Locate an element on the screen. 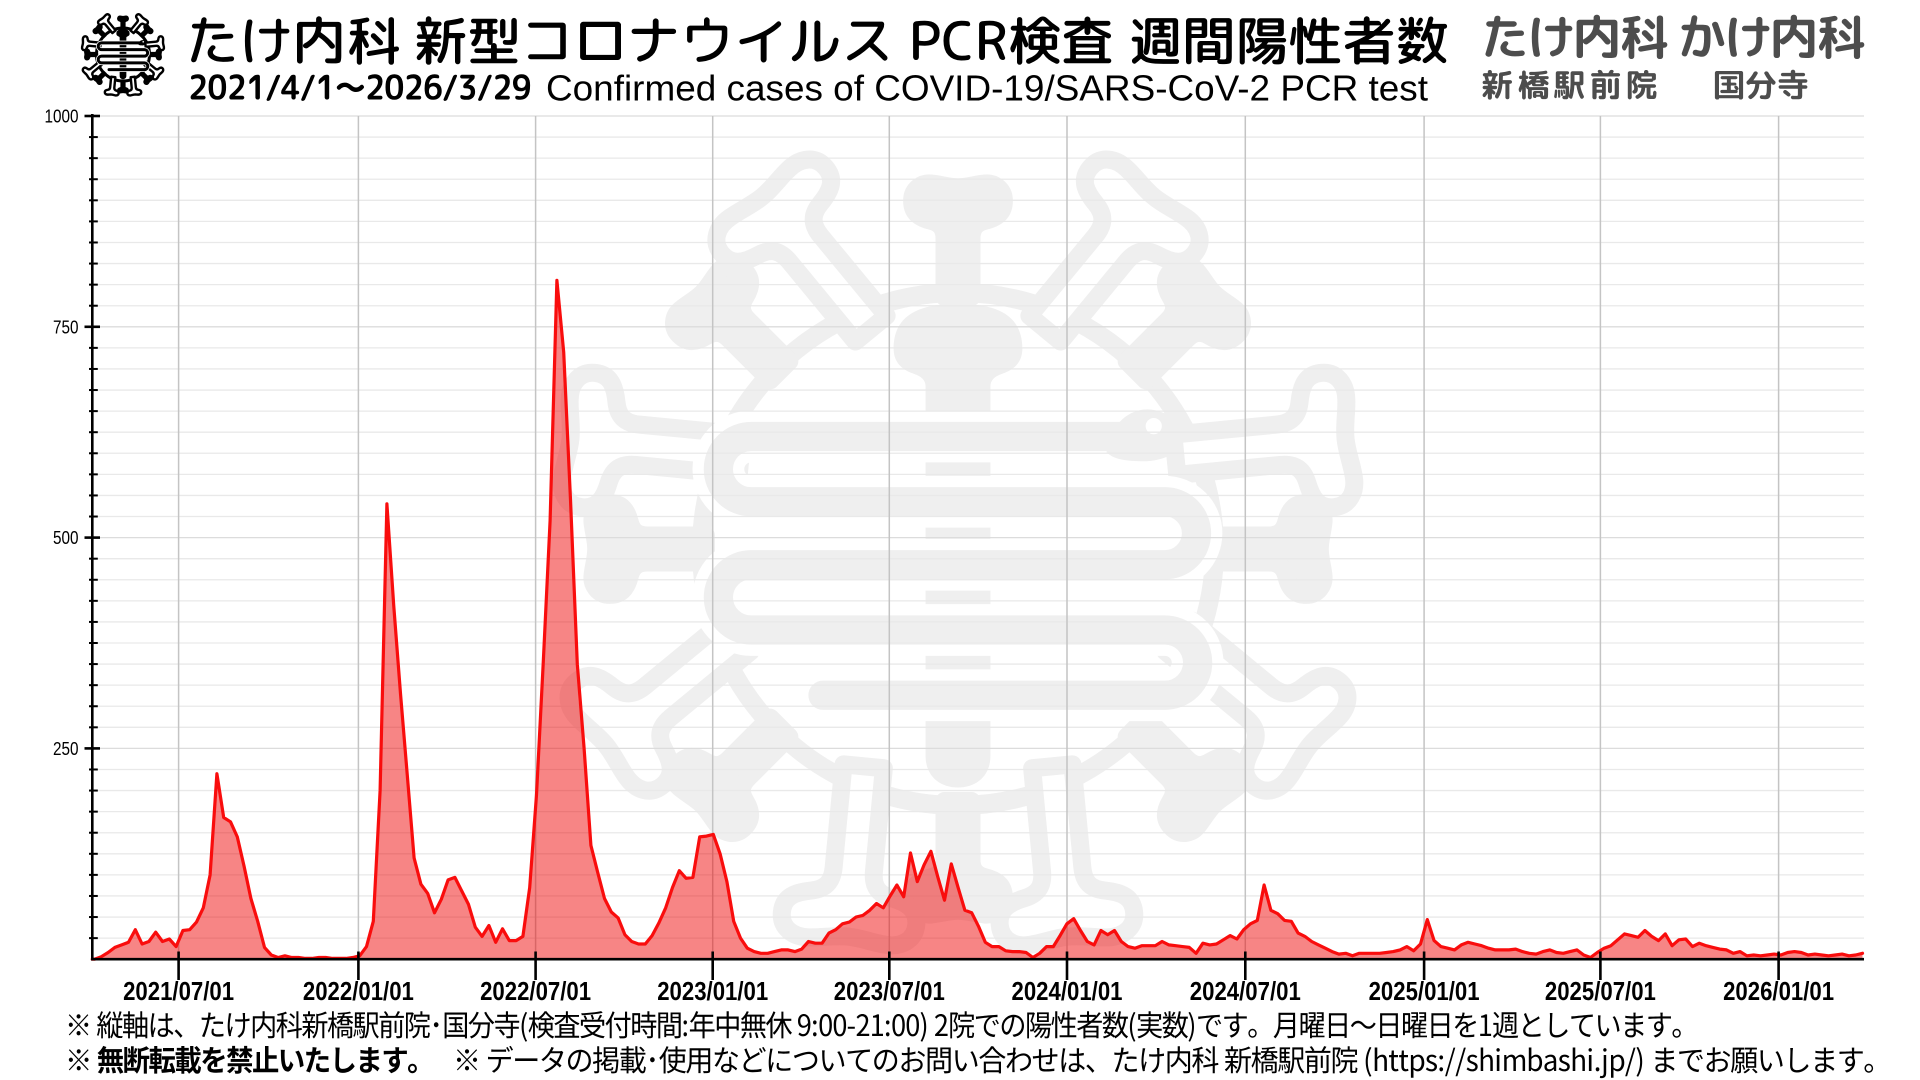 The height and width of the screenshot is (1080, 1920). svg-text: 2021/07/01 is located at coordinates (178, 992).